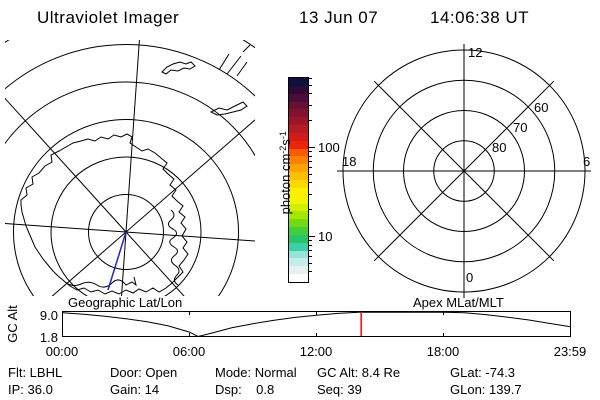 The width and height of the screenshot is (600, 400). What do you see at coordinates (245, 389) in the screenshot?
I see `status-dsp: Dsp: 0.8` at bounding box center [245, 389].